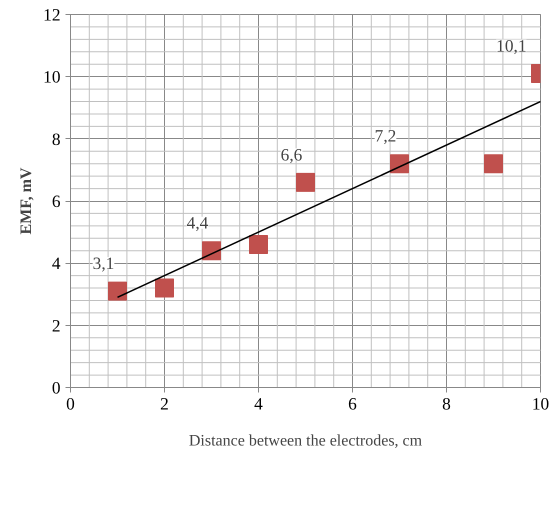 Image resolution: width=560 pixels, height=517 pixels. What do you see at coordinates (197, 223) in the screenshot?
I see `data-label: 4,4` at bounding box center [197, 223].